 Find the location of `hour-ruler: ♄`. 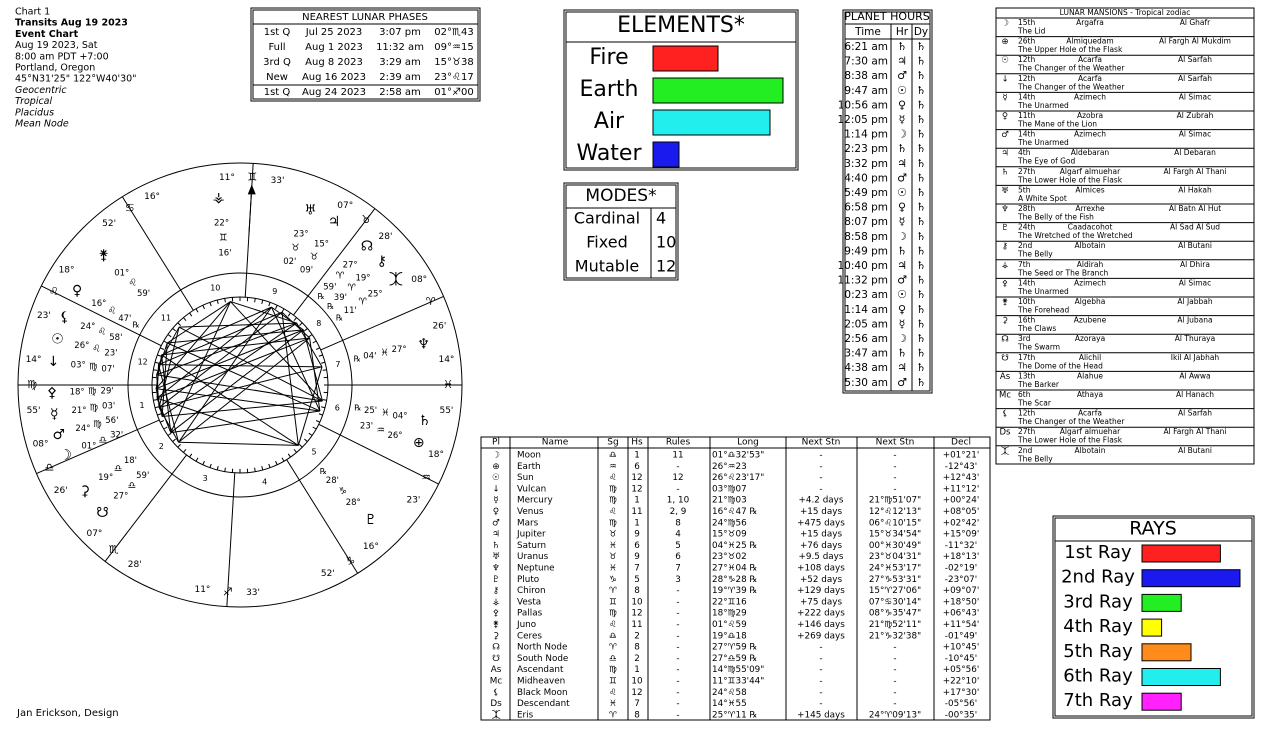

hour-ruler: ♄ is located at coordinates (902, 46).